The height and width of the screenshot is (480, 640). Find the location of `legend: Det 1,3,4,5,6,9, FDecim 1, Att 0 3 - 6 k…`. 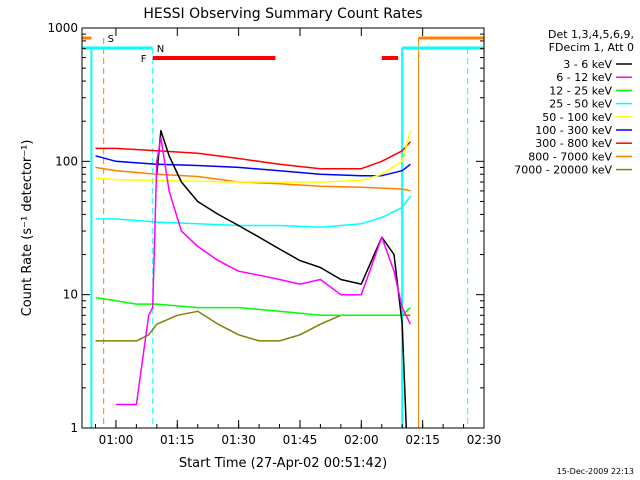

legend: Det 1,3,4,5,6,9, FDecim 1, Att 0 3 - 6 k… is located at coordinates (574, 102).